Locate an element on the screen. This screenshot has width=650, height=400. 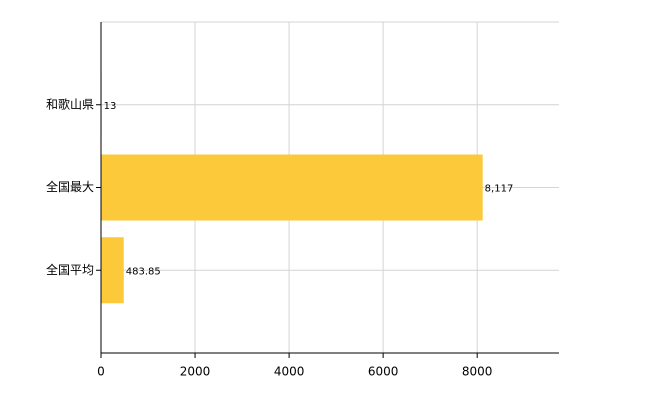
y-tick-label: 全国平均 is located at coordinates (70, 269).